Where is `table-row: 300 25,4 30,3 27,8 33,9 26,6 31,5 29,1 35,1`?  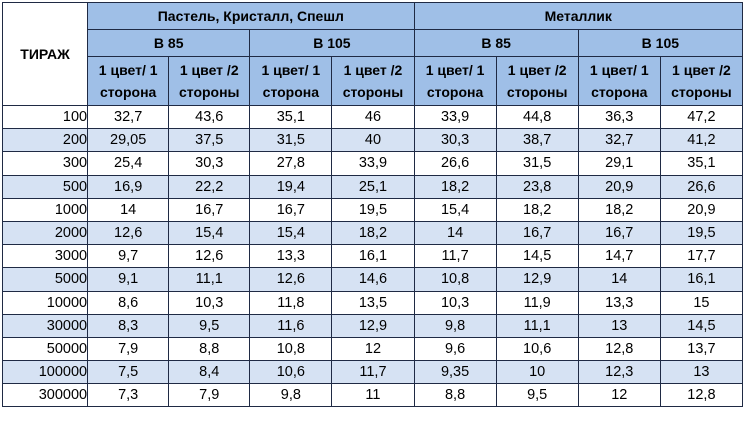 table-row: 300 25,4 30,3 27,8 33,9 26,6 31,5 29,1 35,1 is located at coordinates (372, 163).